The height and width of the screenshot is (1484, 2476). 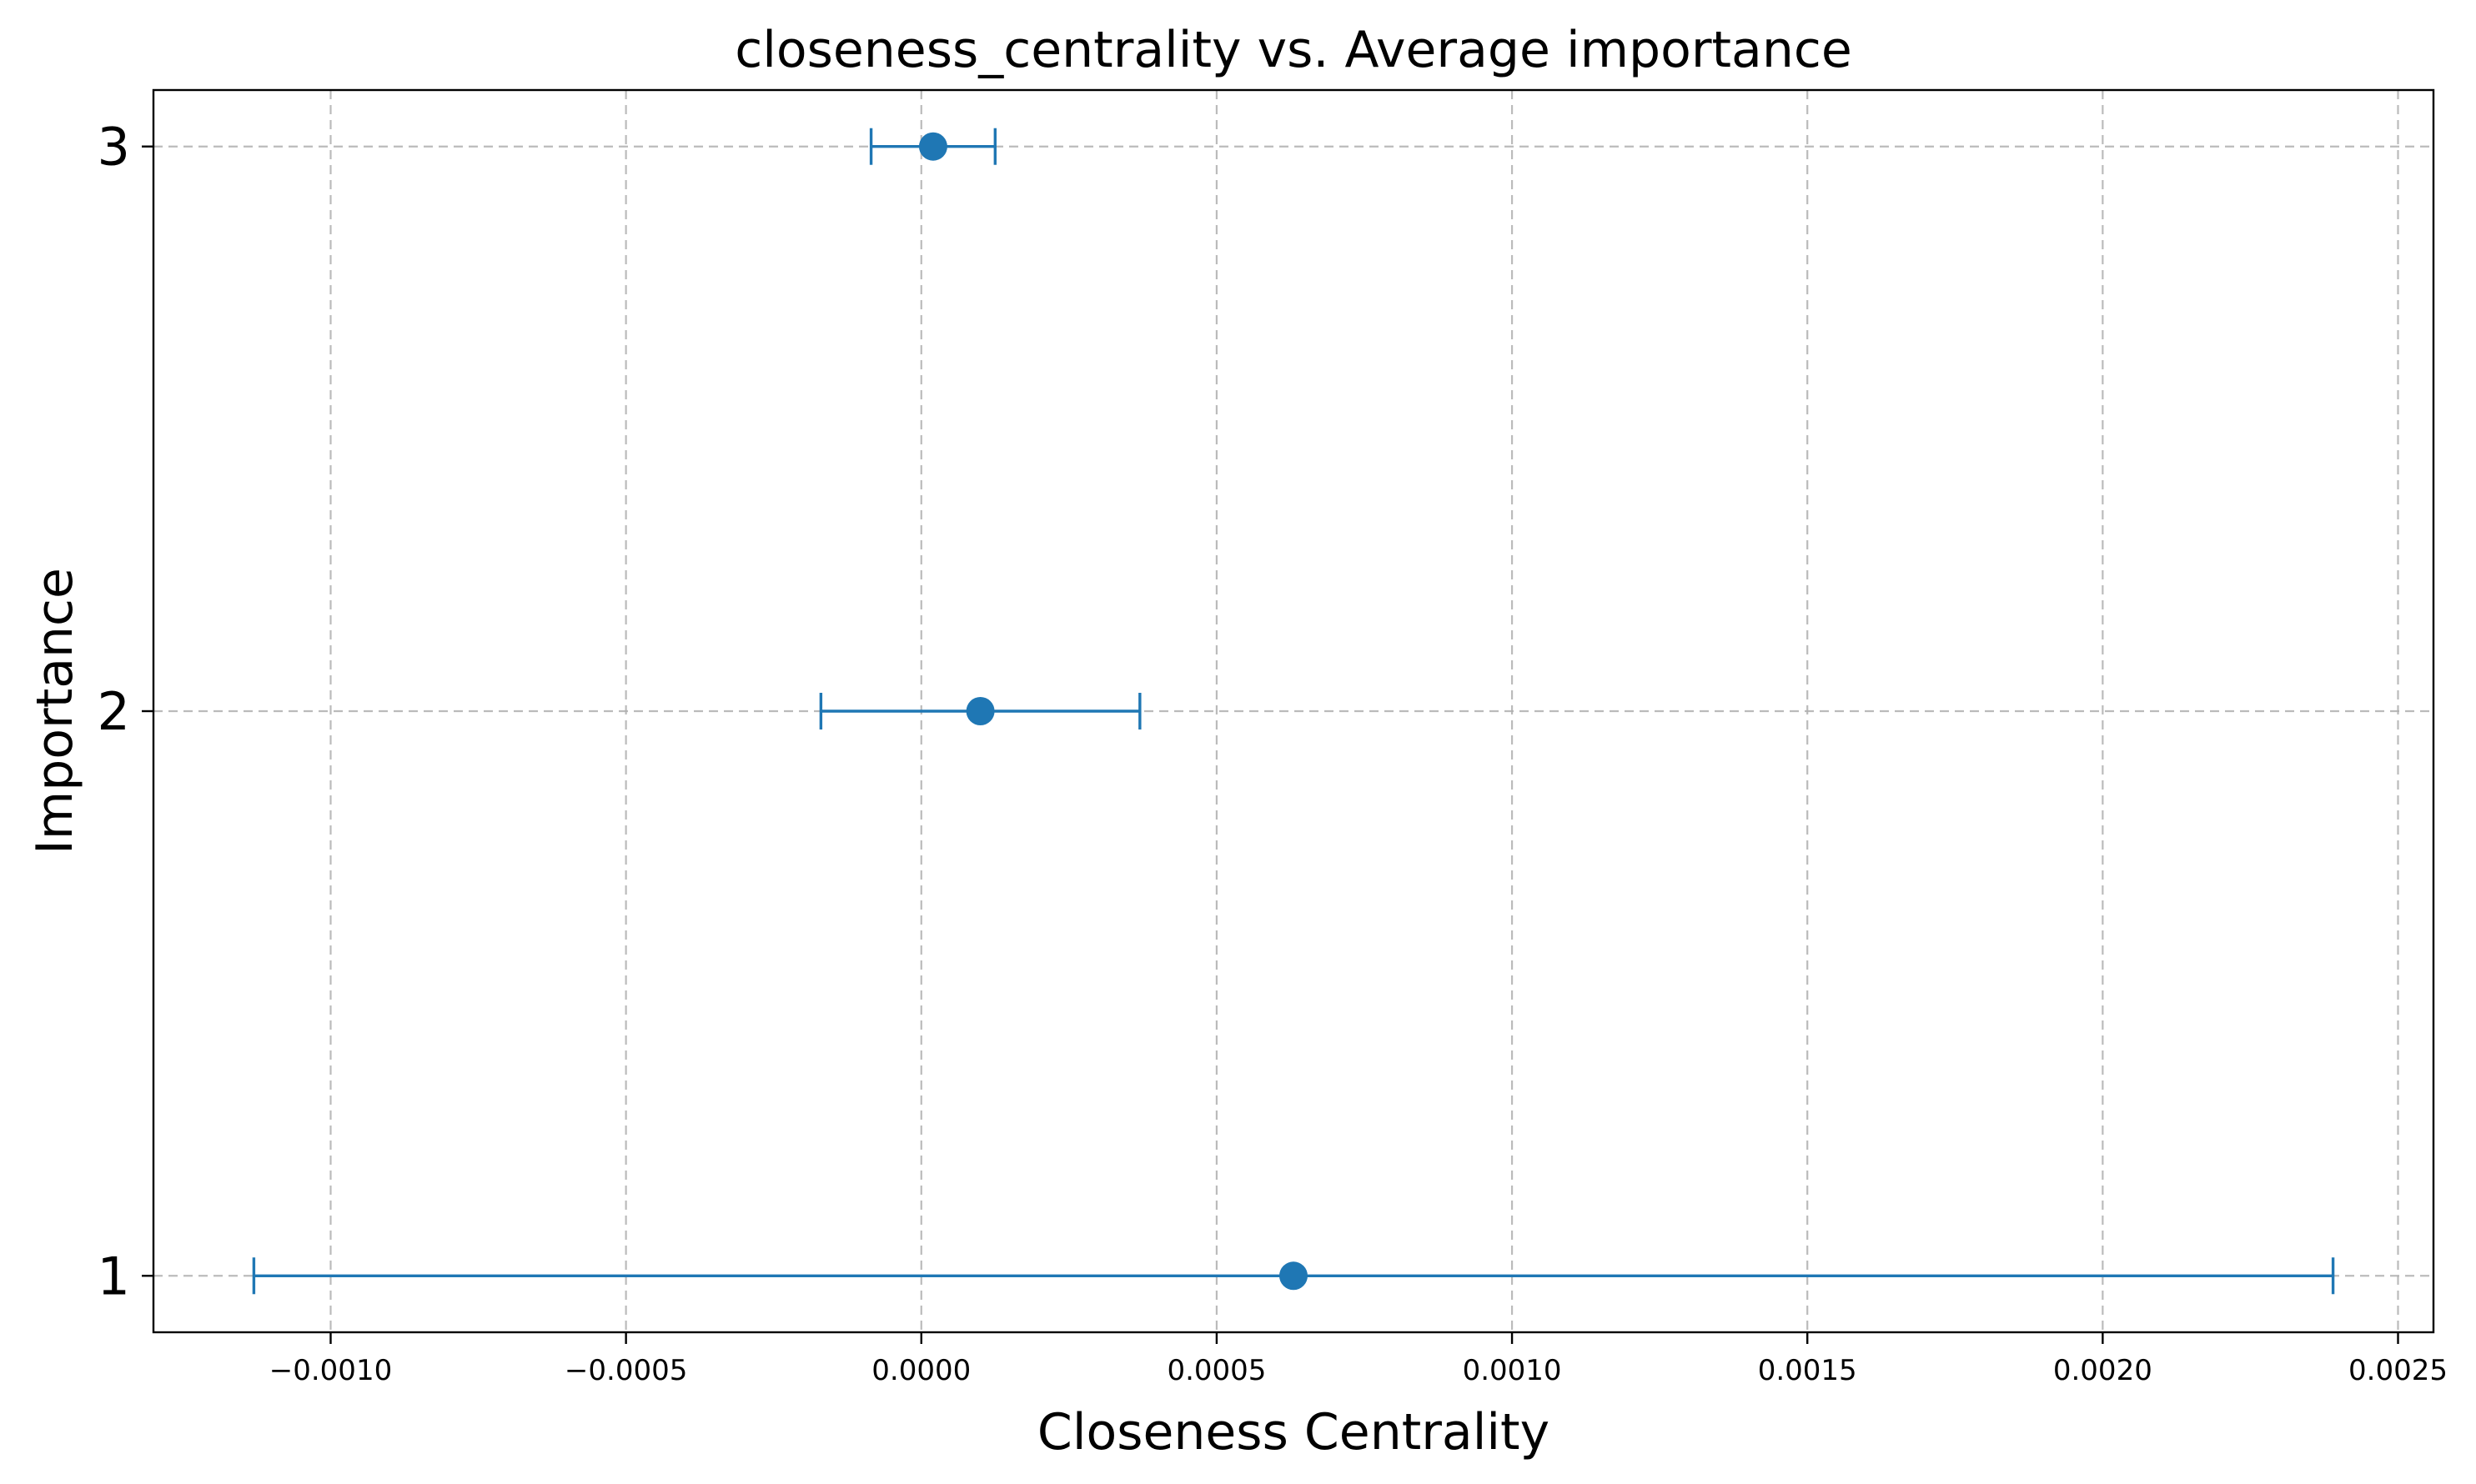 What do you see at coordinates (330, 1370) in the screenshot?
I see `x-tick-label: −0.0010` at bounding box center [330, 1370].